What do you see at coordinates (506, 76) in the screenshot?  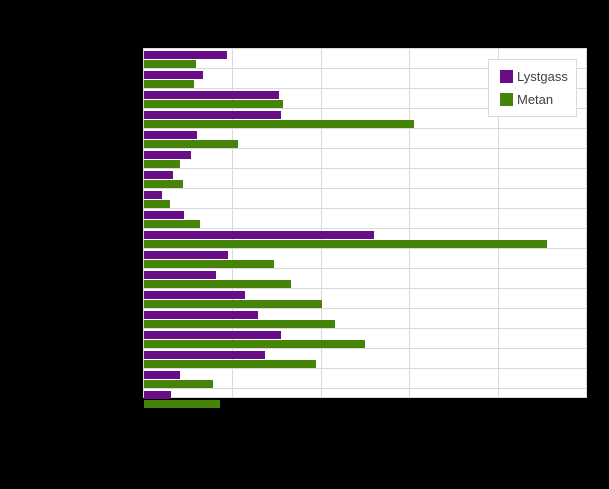 I see `lystgass-swatch-icon` at bounding box center [506, 76].